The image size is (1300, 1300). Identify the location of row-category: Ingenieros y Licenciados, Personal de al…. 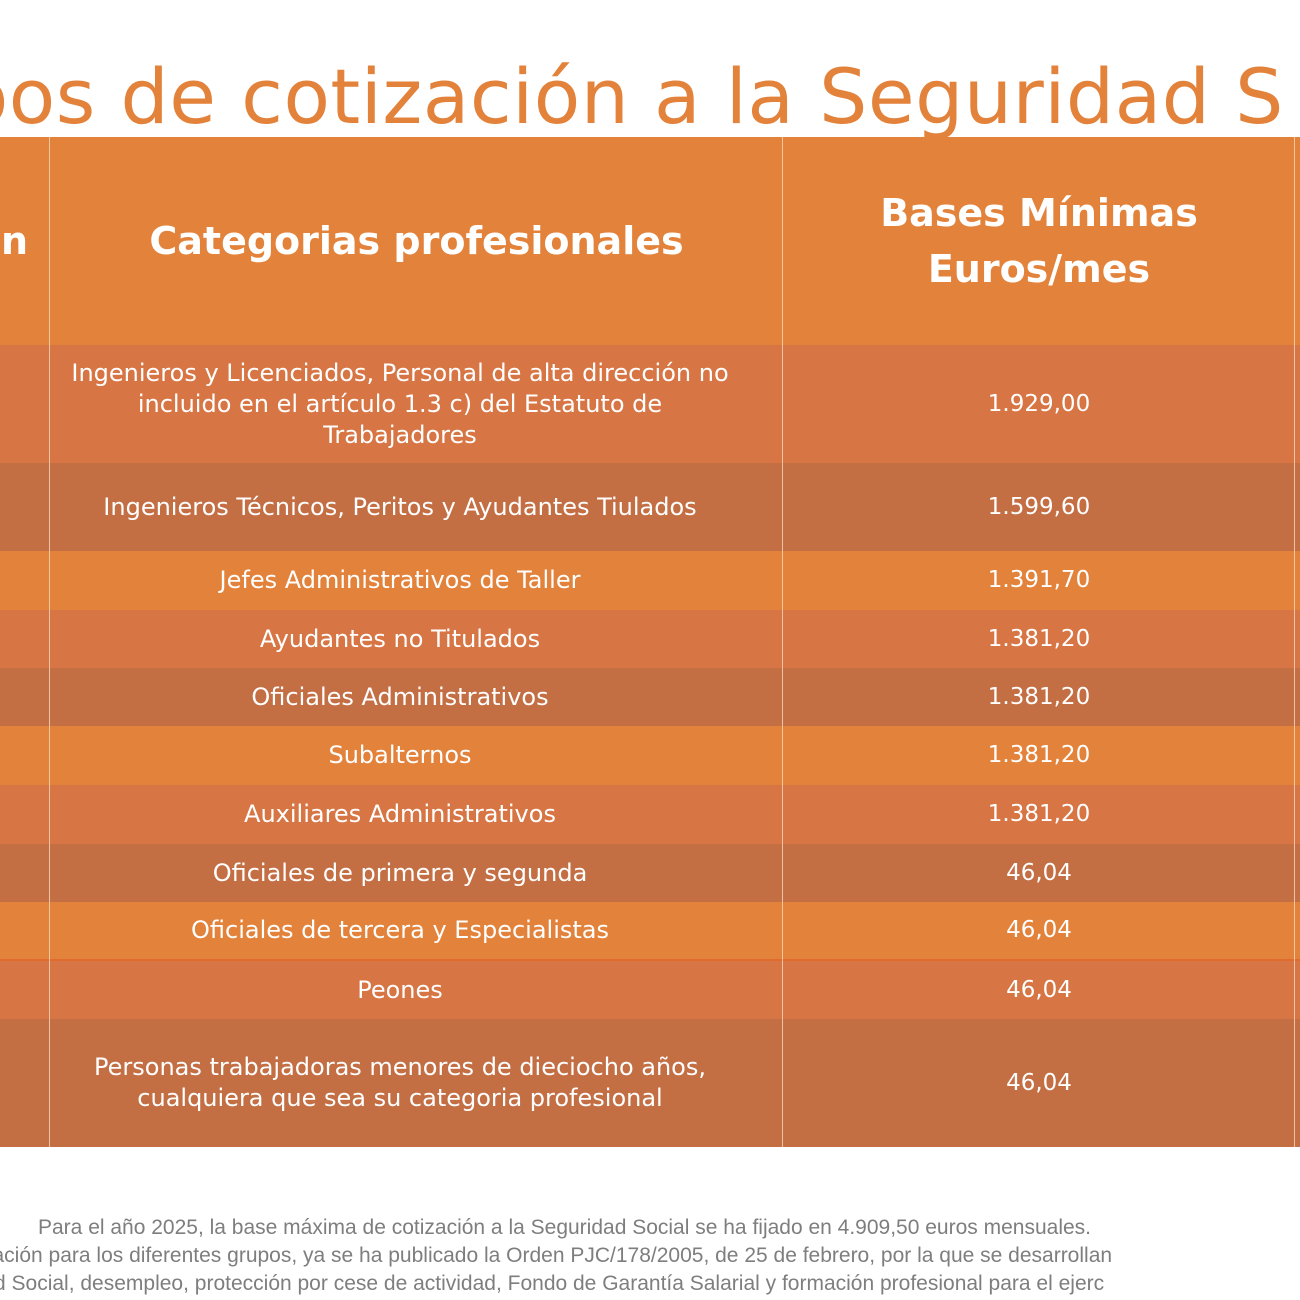
(400, 403).